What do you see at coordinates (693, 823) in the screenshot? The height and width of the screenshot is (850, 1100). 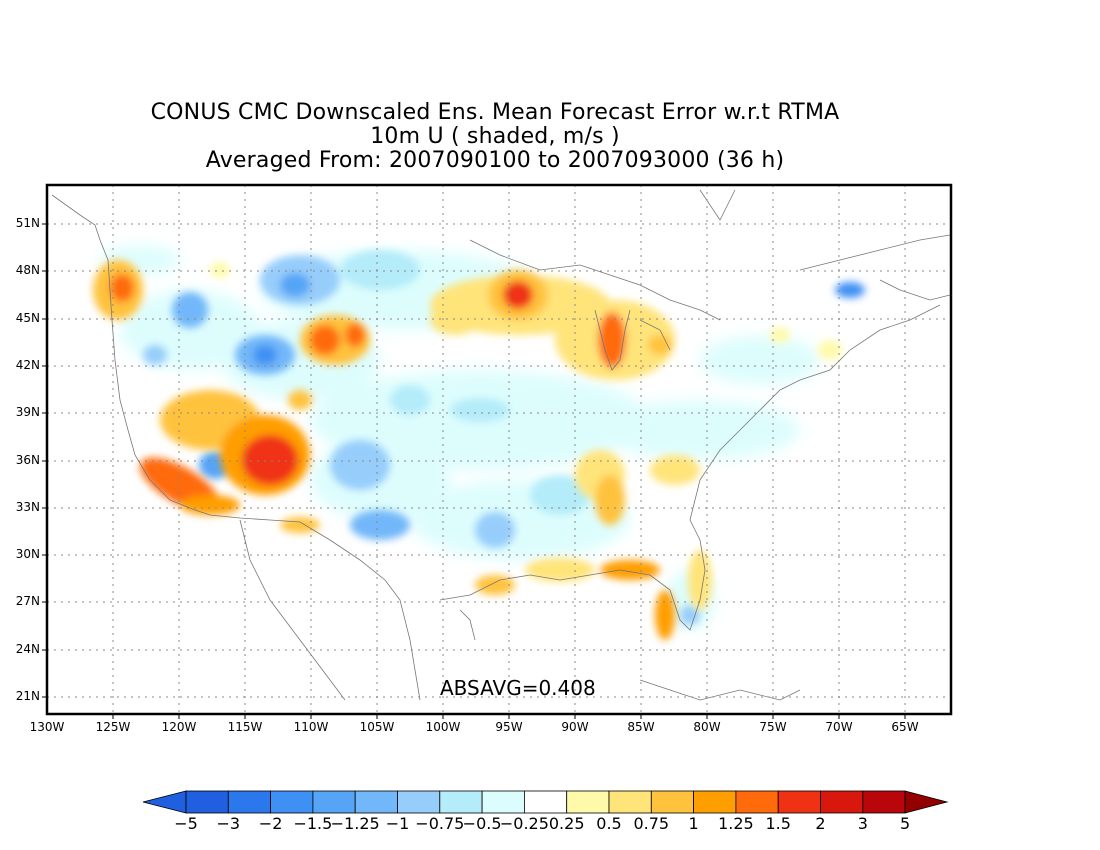 I see `colorbar-tick-label: 1` at bounding box center [693, 823].